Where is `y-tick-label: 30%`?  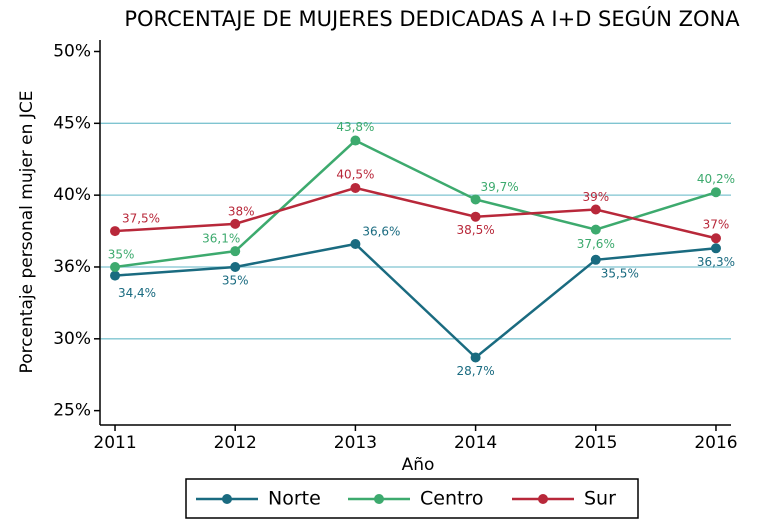 y-tick-label: 30% is located at coordinates (72, 339).